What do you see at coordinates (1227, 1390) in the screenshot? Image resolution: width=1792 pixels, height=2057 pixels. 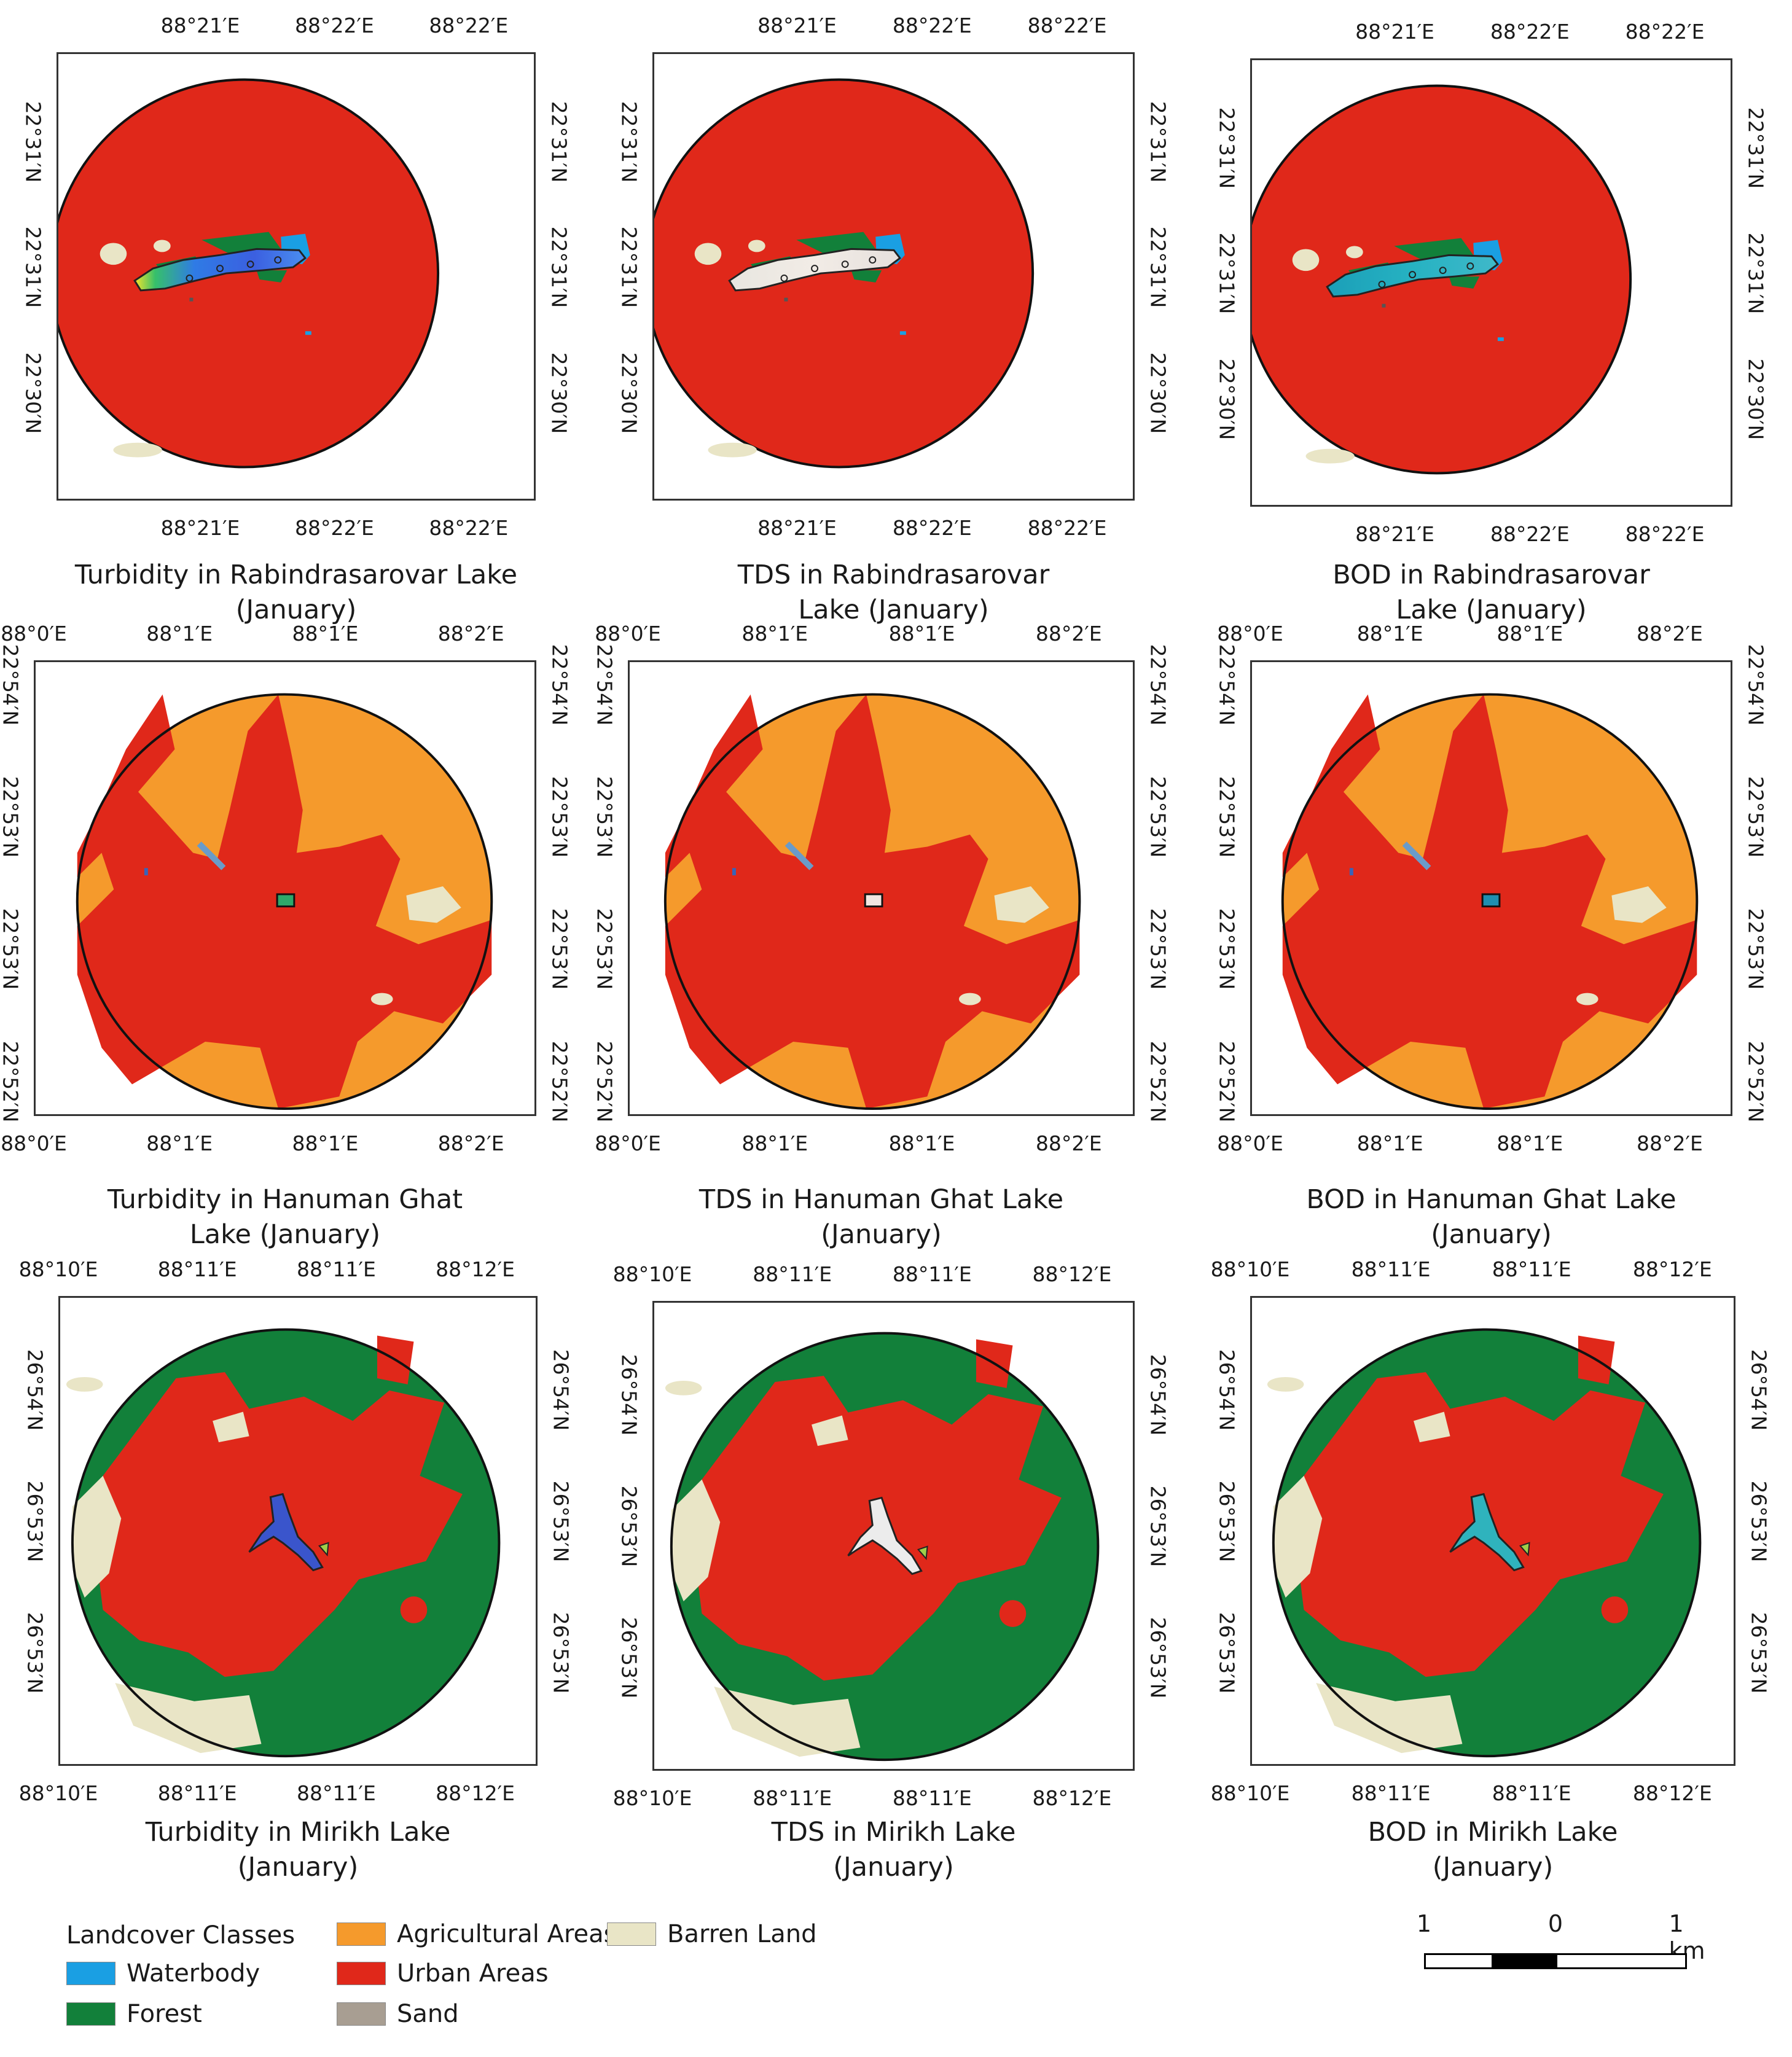 I see `left-tick: 26°54′N` at bounding box center [1227, 1390].